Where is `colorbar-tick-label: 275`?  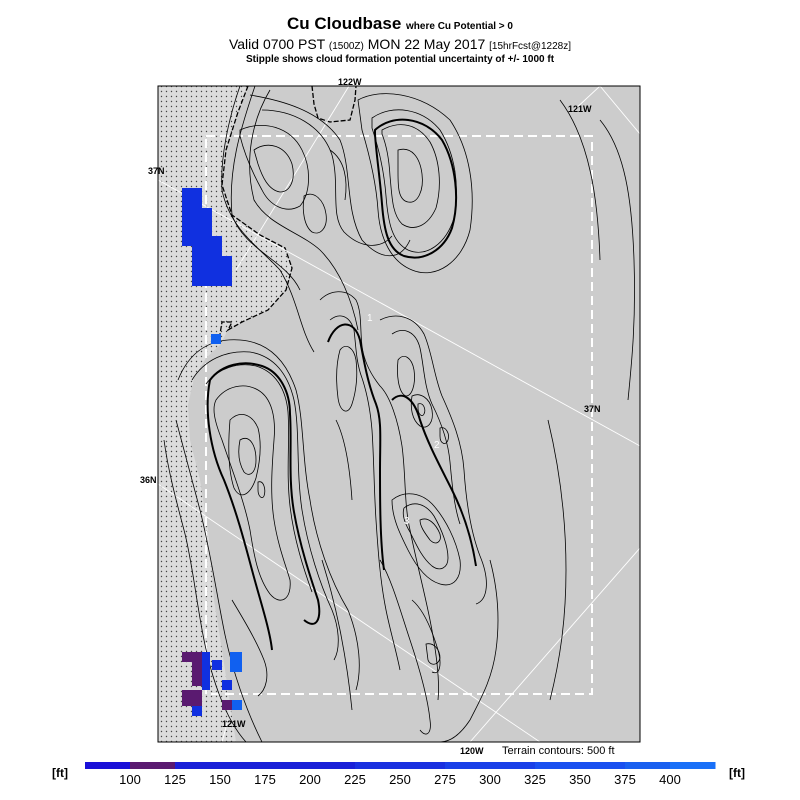
colorbar-tick-label: 275 is located at coordinates (445, 779).